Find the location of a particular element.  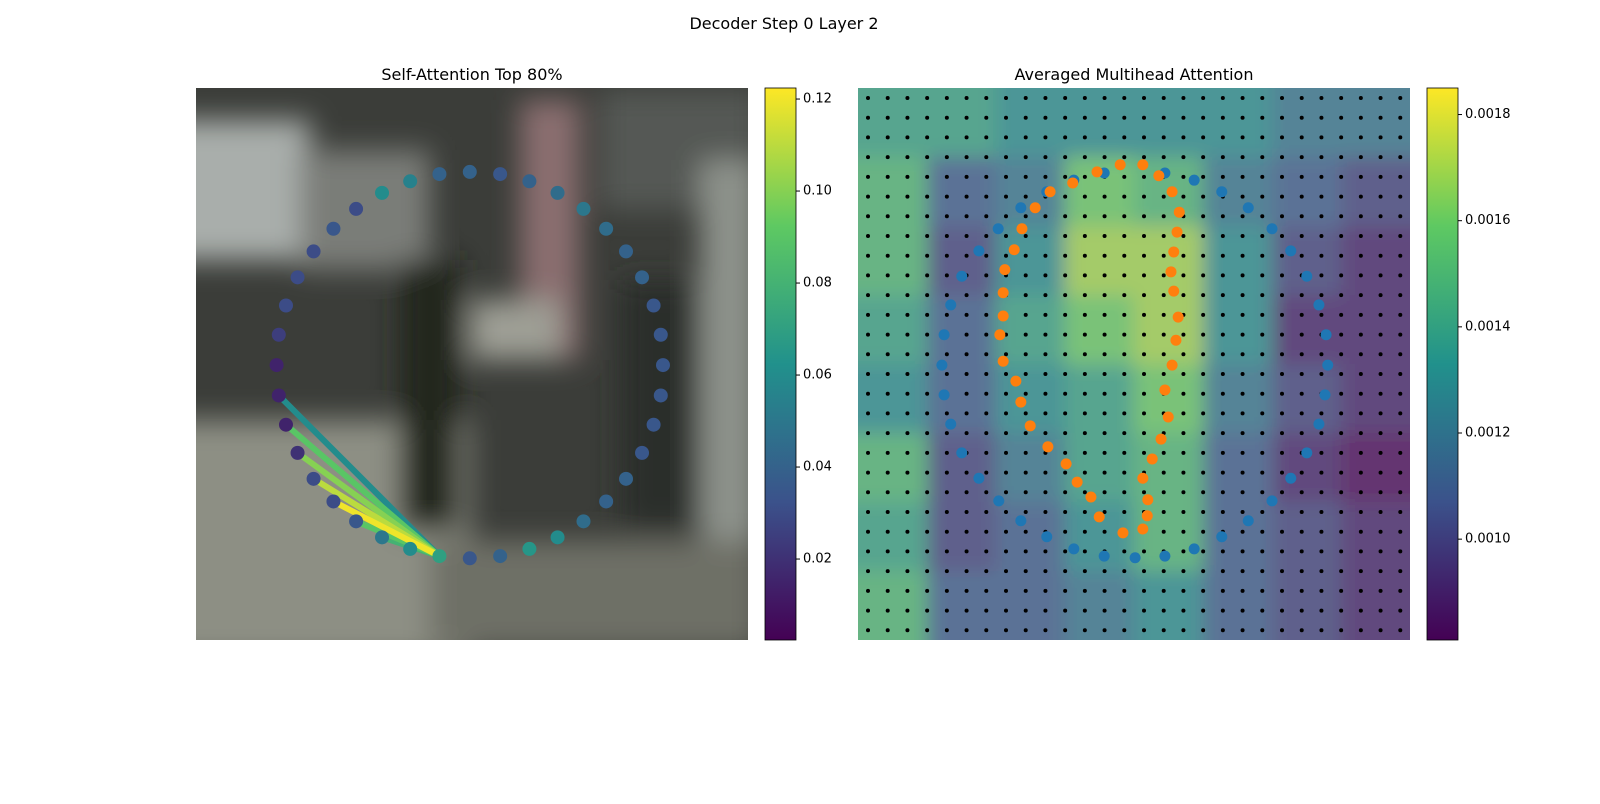

subplot-title: Averaged Multihead Attention is located at coordinates (1134, 74).